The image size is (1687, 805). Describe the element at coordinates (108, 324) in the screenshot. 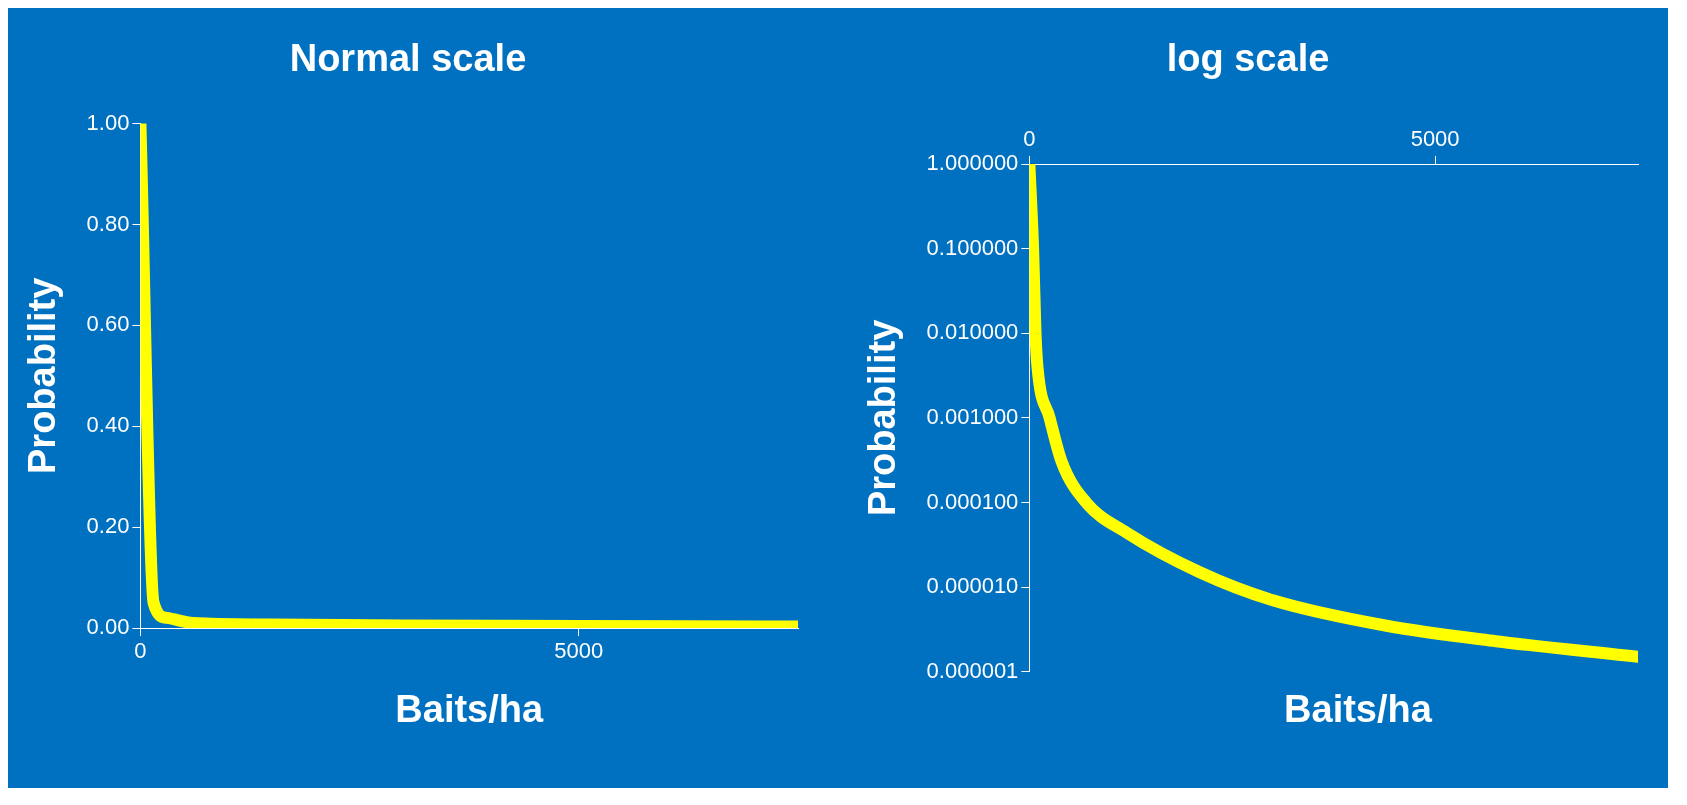

I see `y-tick-label: 0.60` at that location.